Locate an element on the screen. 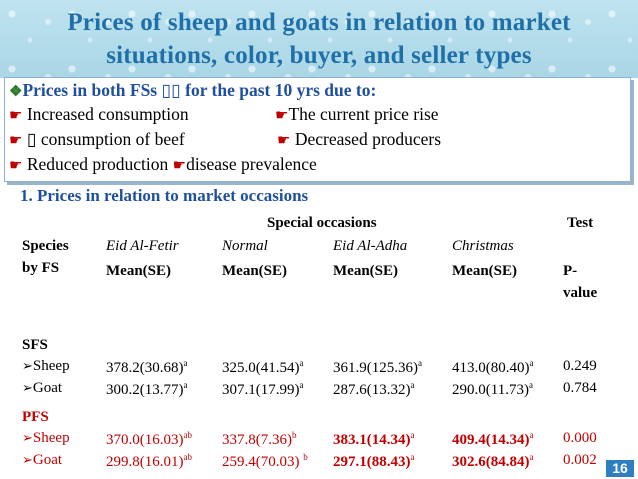 The image size is (638, 479). p-value: 0.002 is located at coordinates (580, 460).